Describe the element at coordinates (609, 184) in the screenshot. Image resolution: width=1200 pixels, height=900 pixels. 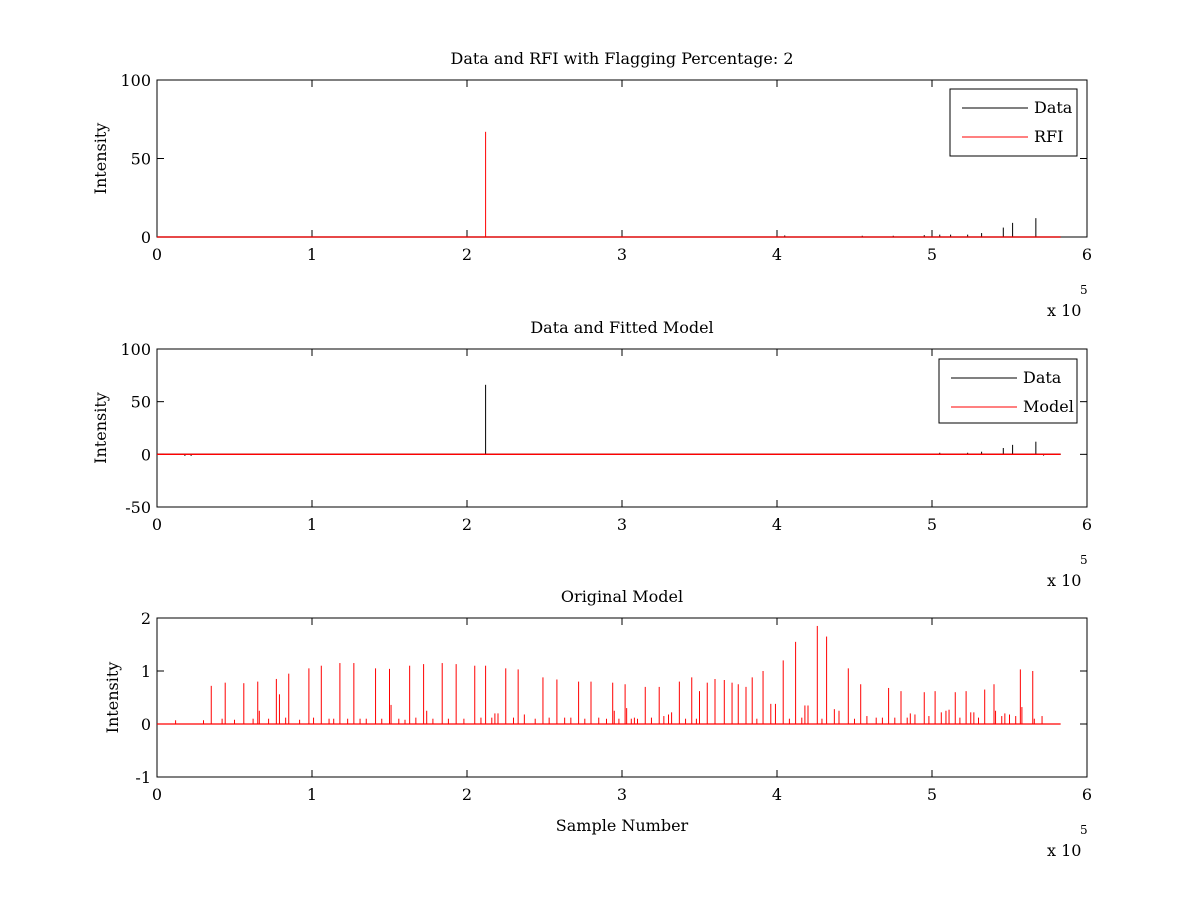
I see `series-rfi` at that location.